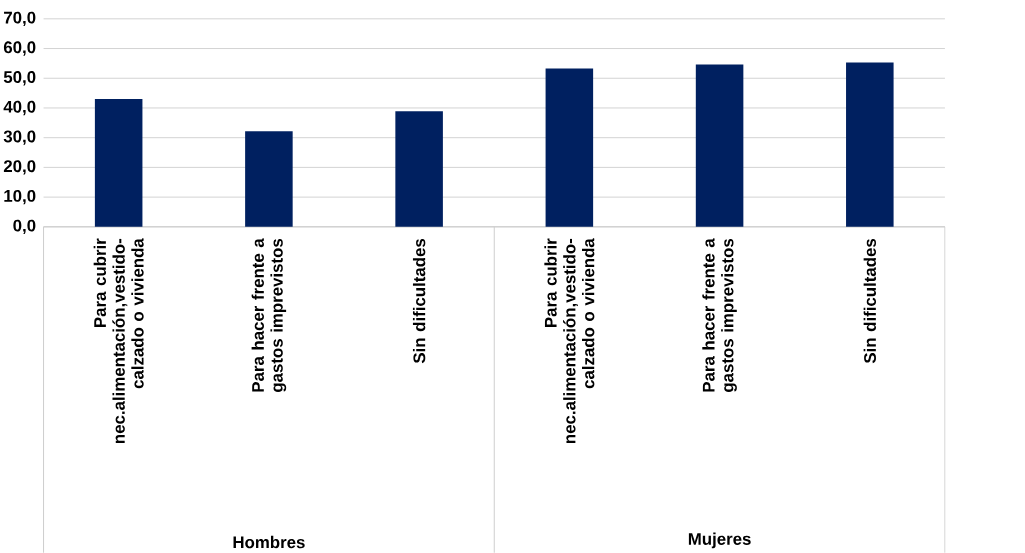  I want to click on text: Hombres, so click(269, 542).